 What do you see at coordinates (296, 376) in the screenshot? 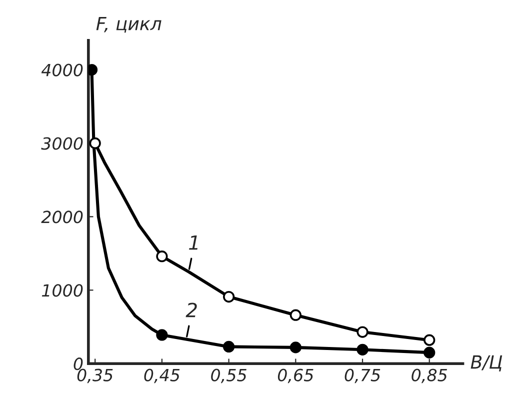
I see `x-tick-label: 0,65` at bounding box center [296, 376].